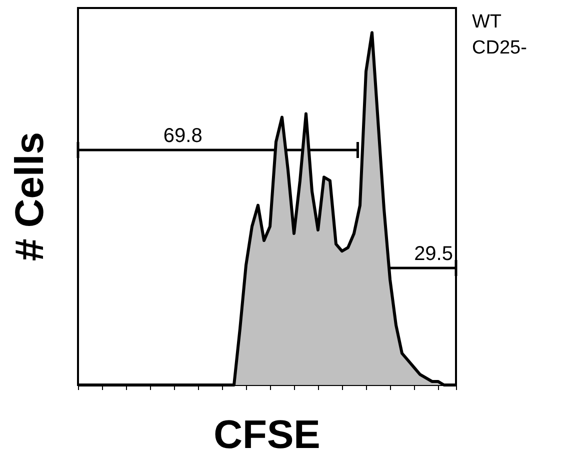 The height and width of the screenshot is (462, 569). I want to click on text: WT, so click(487, 22).